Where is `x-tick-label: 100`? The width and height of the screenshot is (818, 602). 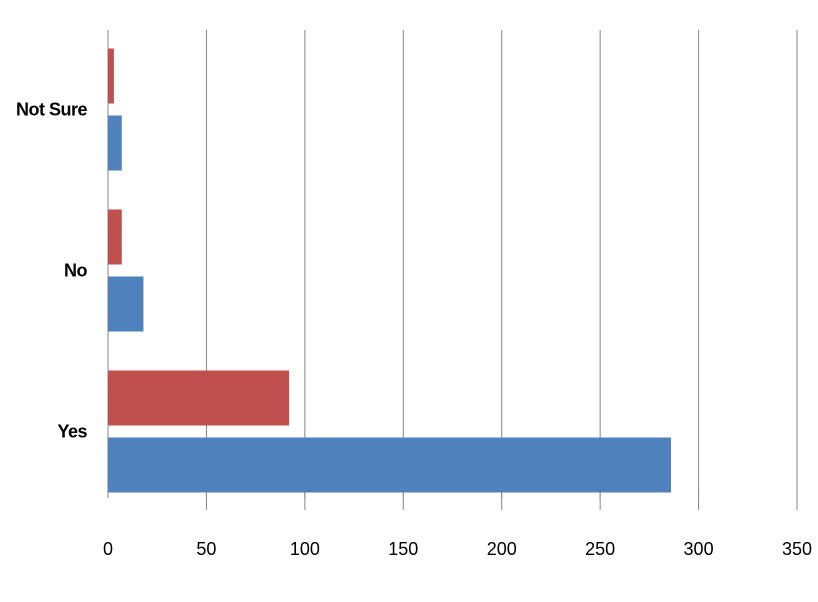 x-tick-label: 100 is located at coordinates (305, 549).